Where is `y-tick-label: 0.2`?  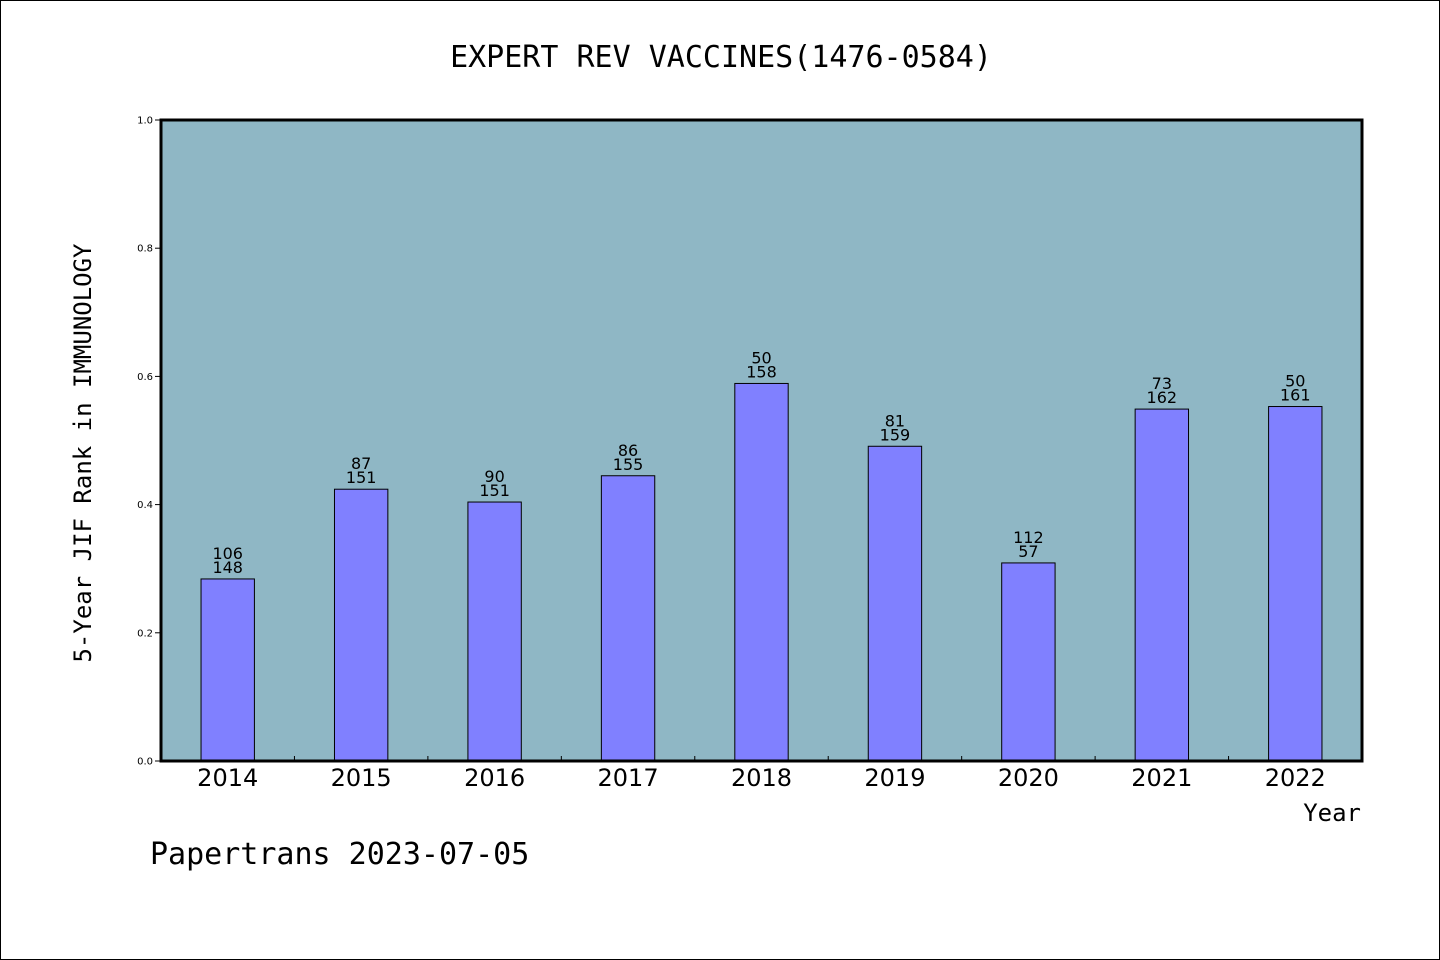 y-tick-label: 0.2 is located at coordinates (145, 633).